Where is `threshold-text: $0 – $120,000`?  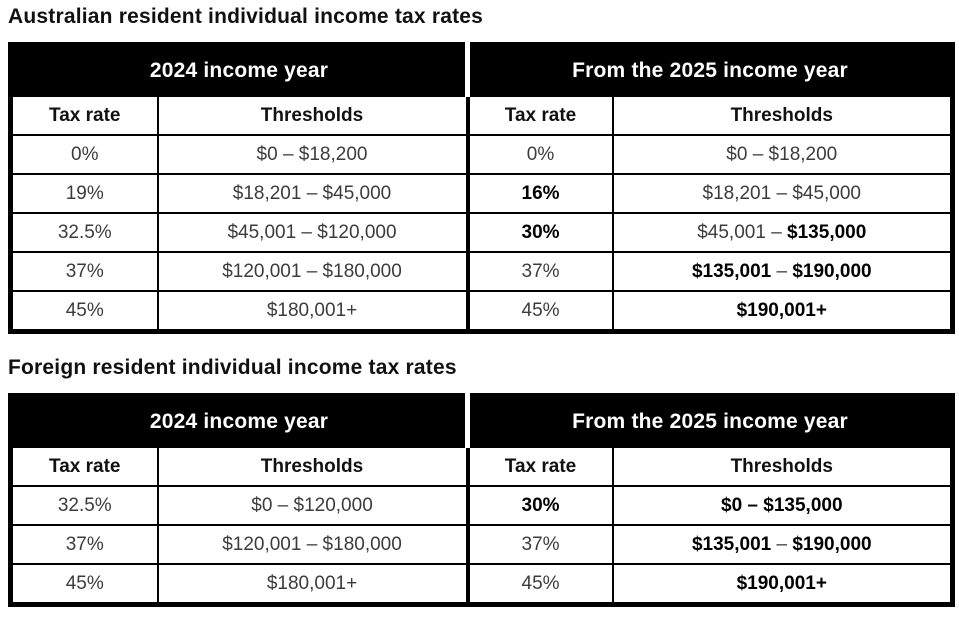 threshold-text: $0 – $120,000 is located at coordinates (312, 505).